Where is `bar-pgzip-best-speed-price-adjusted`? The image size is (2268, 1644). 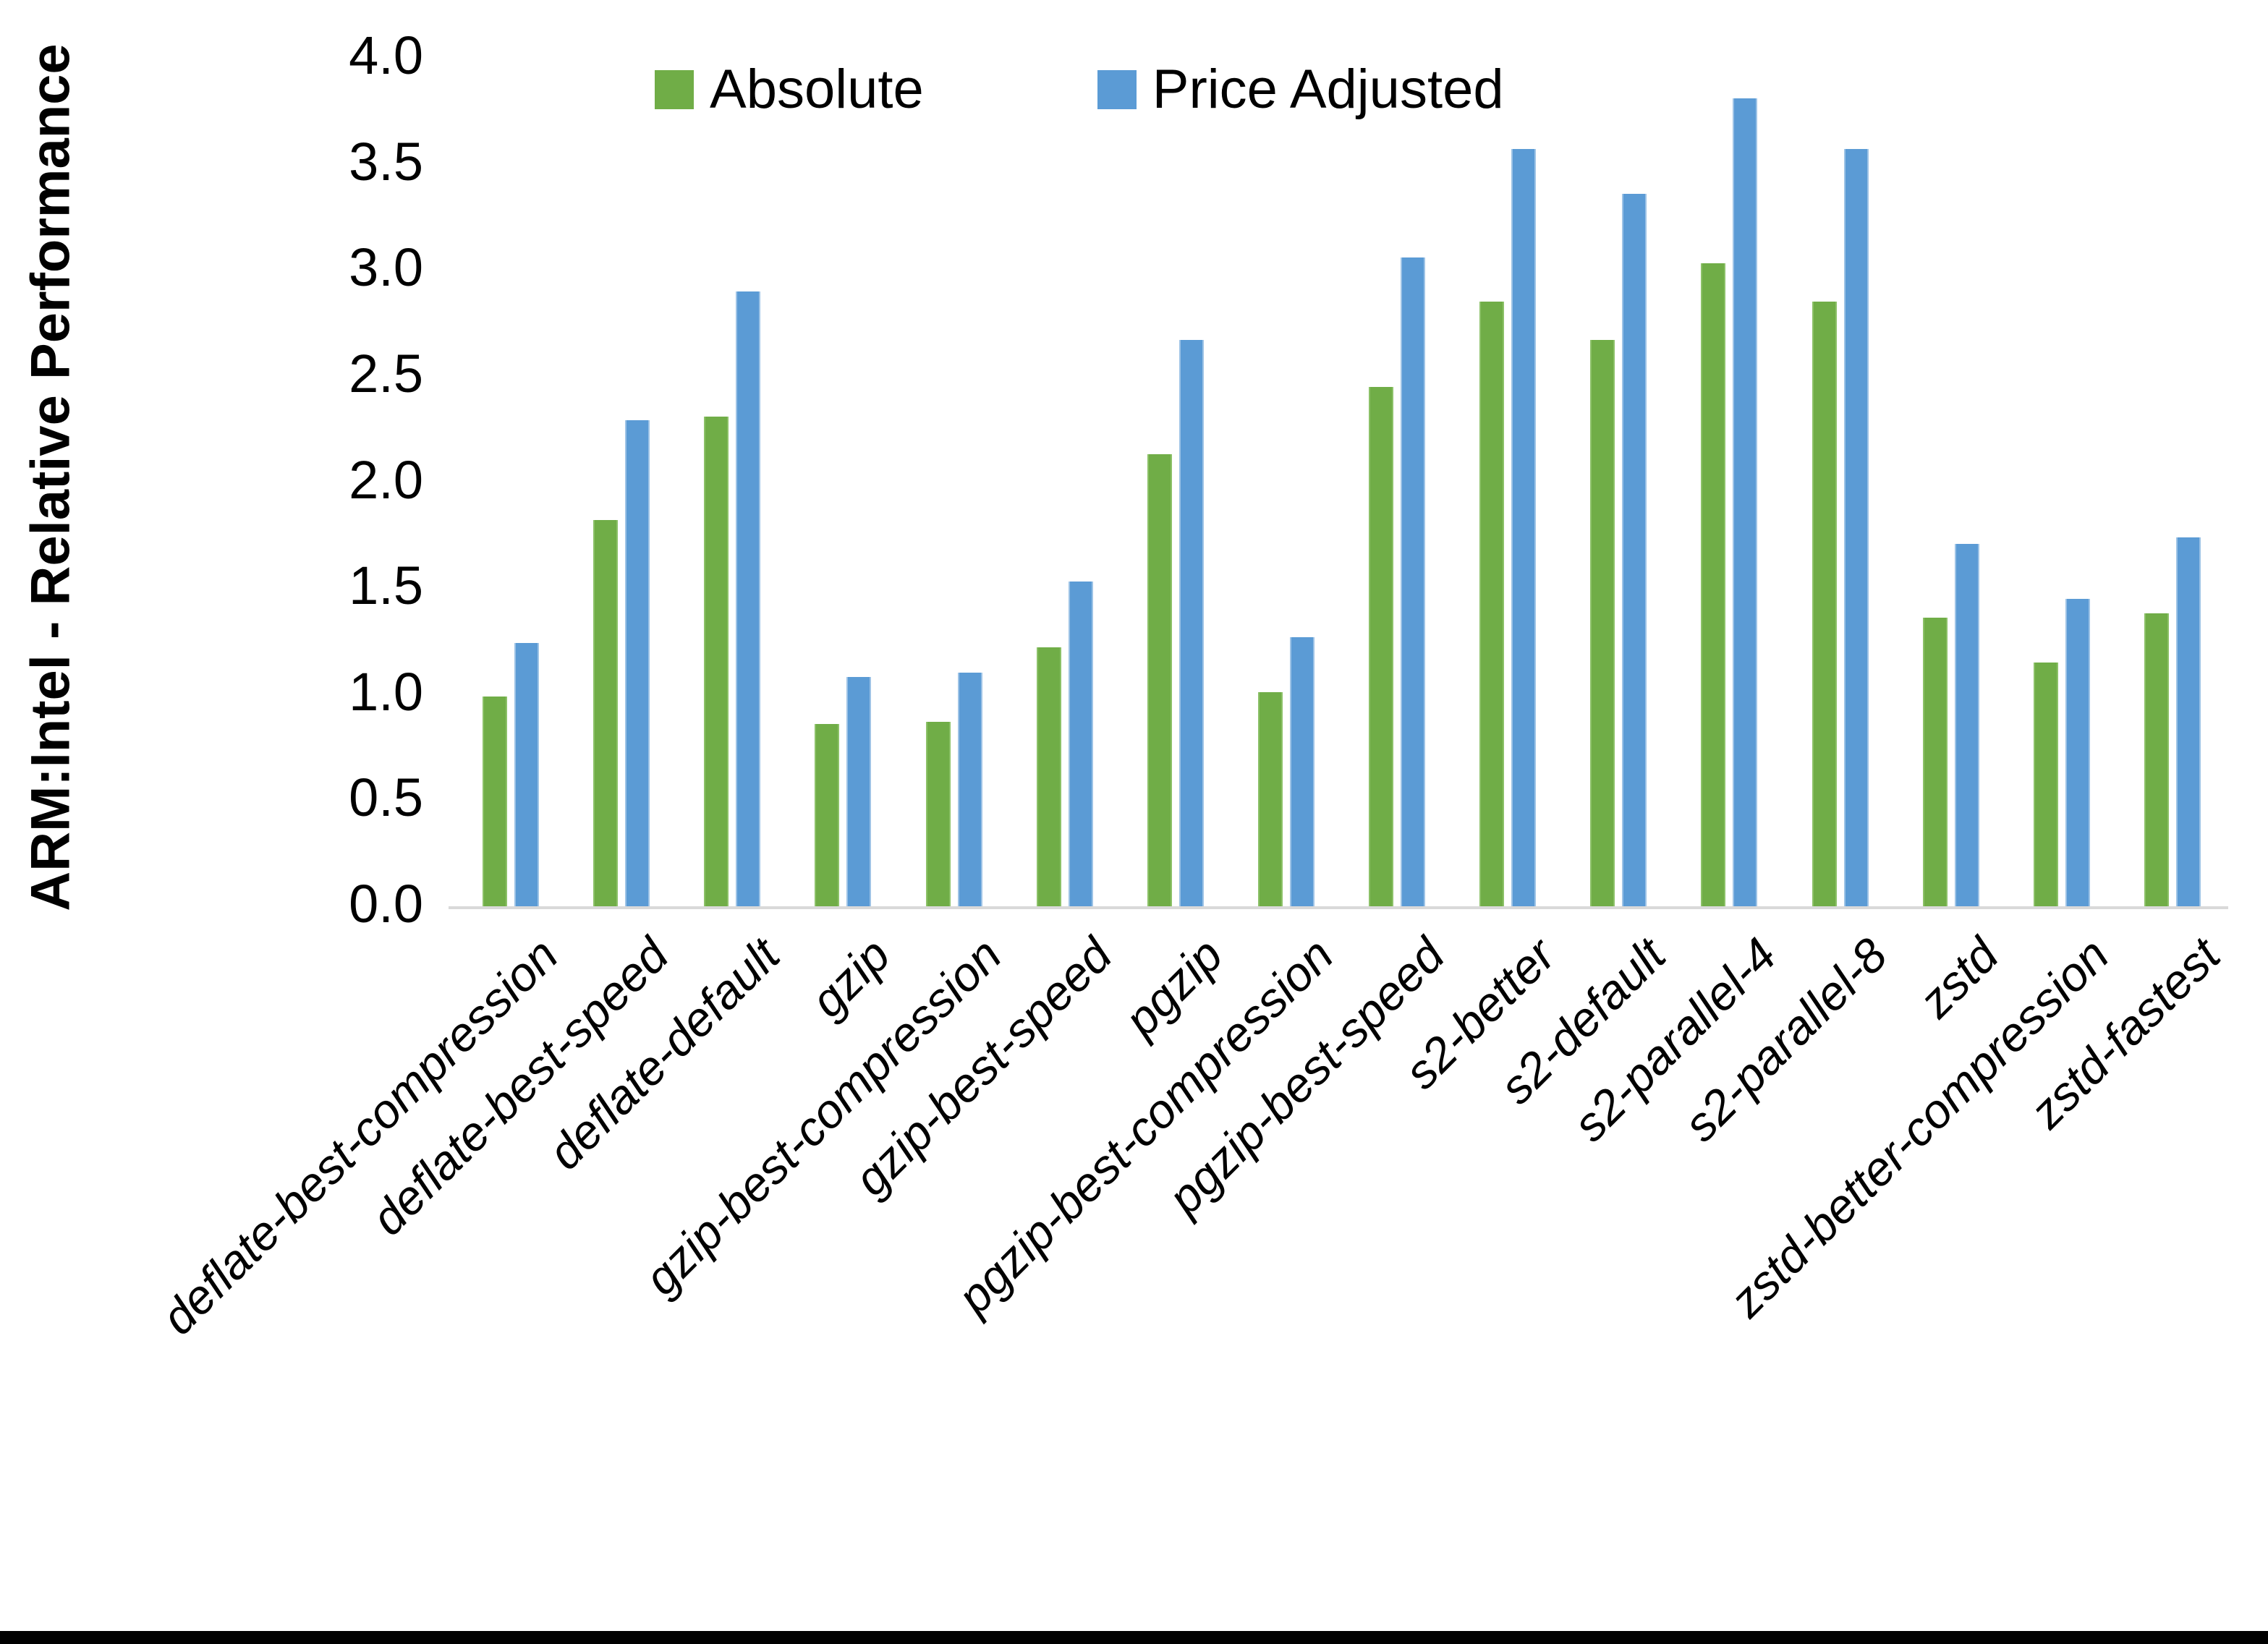 bar-pgzip-best-speed-price-adjusted is located at coordinates (1413, 581).